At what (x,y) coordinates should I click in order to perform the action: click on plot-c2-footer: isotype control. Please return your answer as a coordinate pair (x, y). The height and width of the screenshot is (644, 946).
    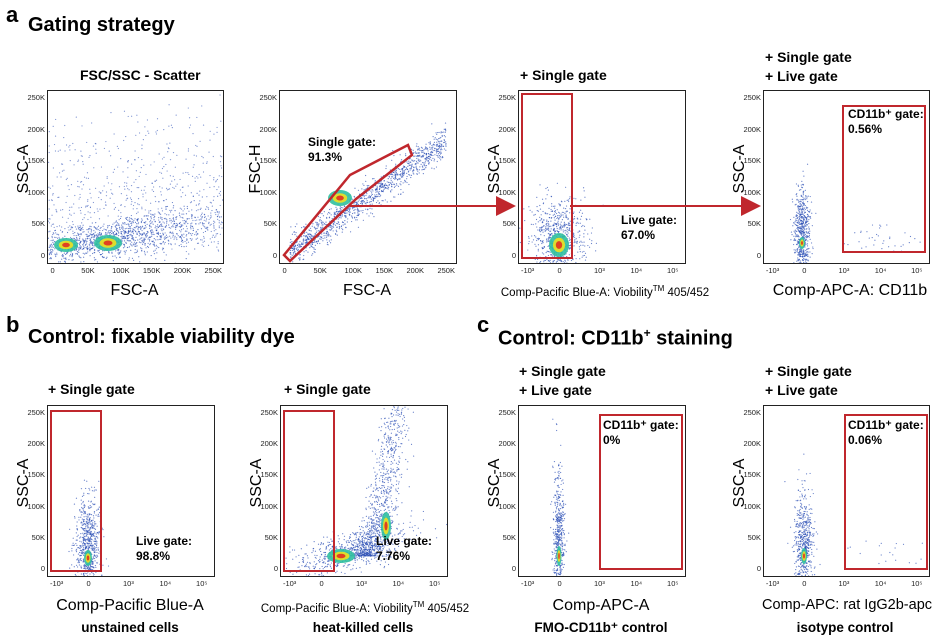
    Looking at the image, I should click on (845, 627).